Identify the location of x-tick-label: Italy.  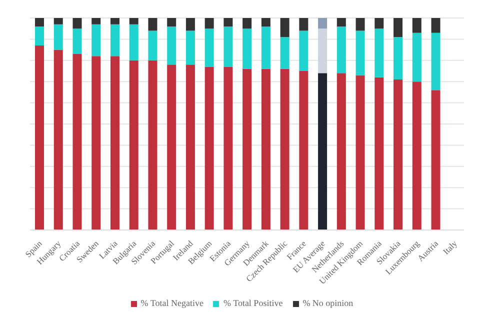
(450, 247).